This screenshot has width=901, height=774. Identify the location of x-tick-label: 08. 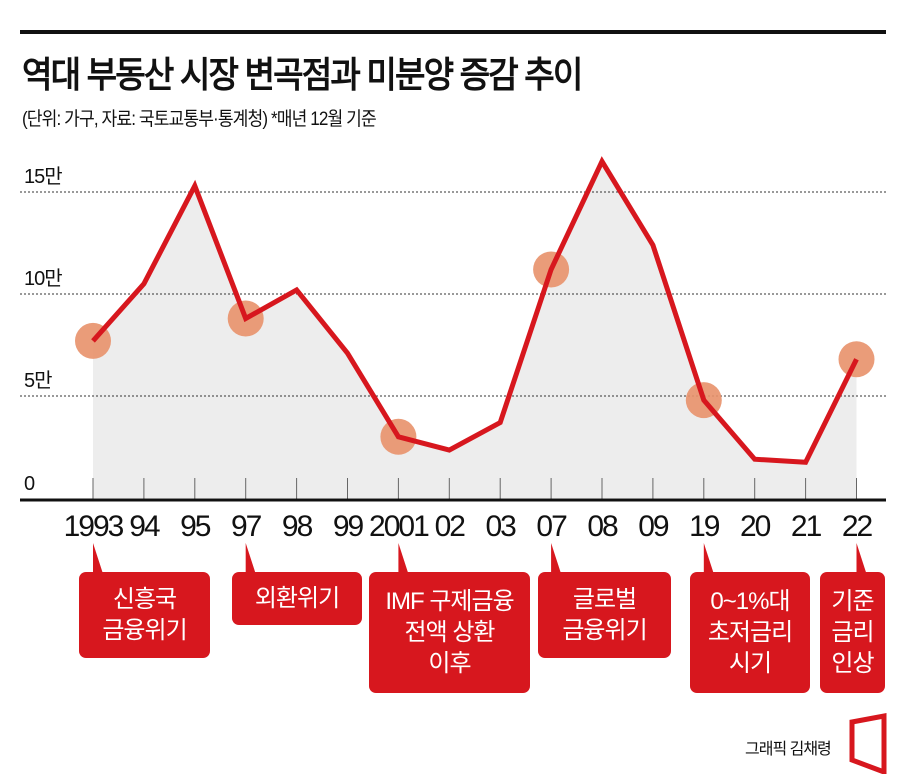
(602, 526).